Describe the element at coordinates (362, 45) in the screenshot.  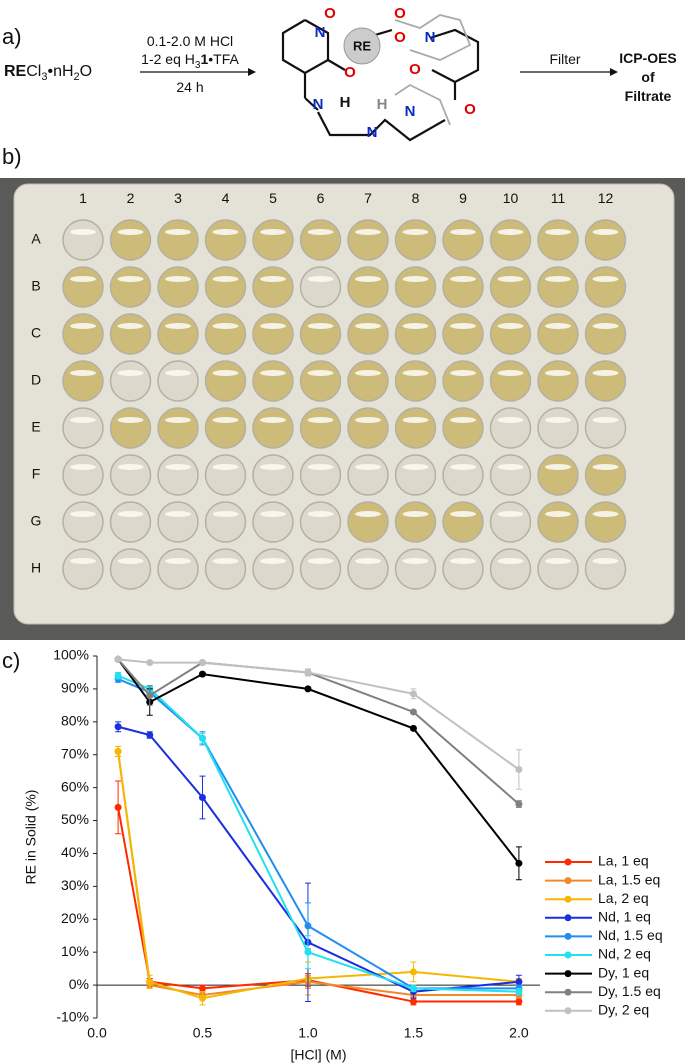
I see `atom: RE` at that location.